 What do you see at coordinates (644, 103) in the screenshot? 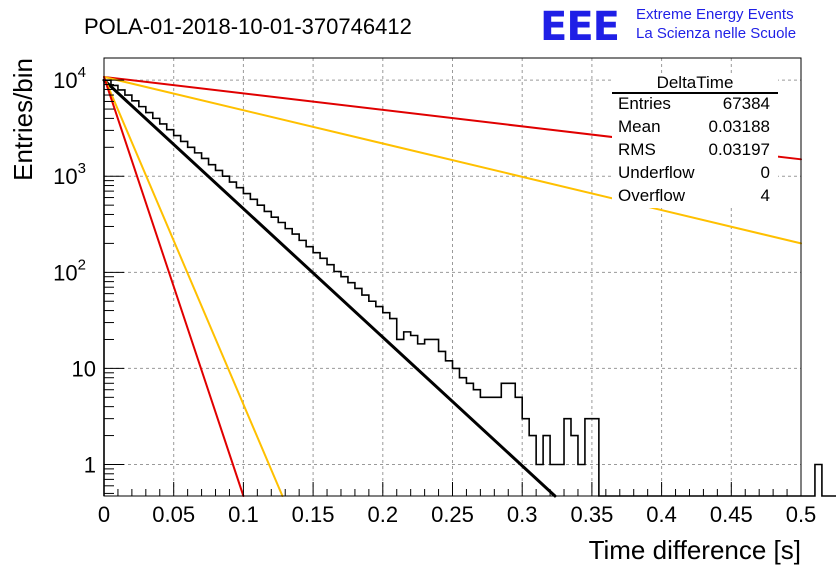
I see `stats-label-entries: Entries` at bounding box center [644, 103].